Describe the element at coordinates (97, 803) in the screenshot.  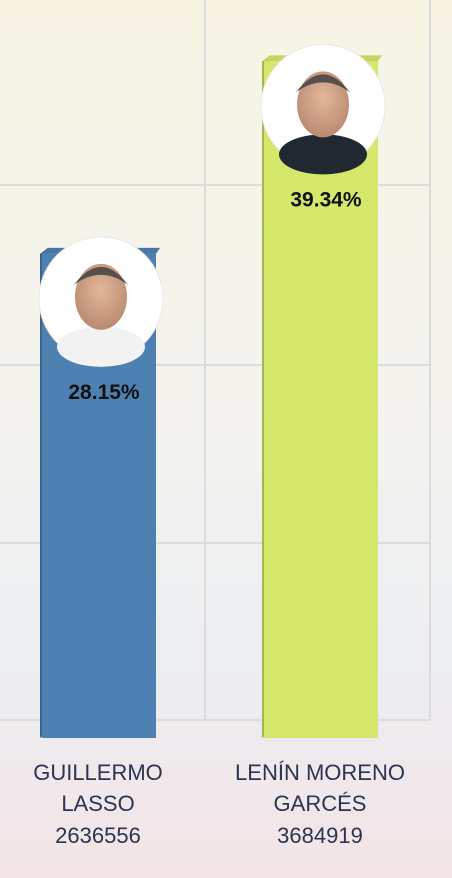
I see `category-label: LASSO` at that location.